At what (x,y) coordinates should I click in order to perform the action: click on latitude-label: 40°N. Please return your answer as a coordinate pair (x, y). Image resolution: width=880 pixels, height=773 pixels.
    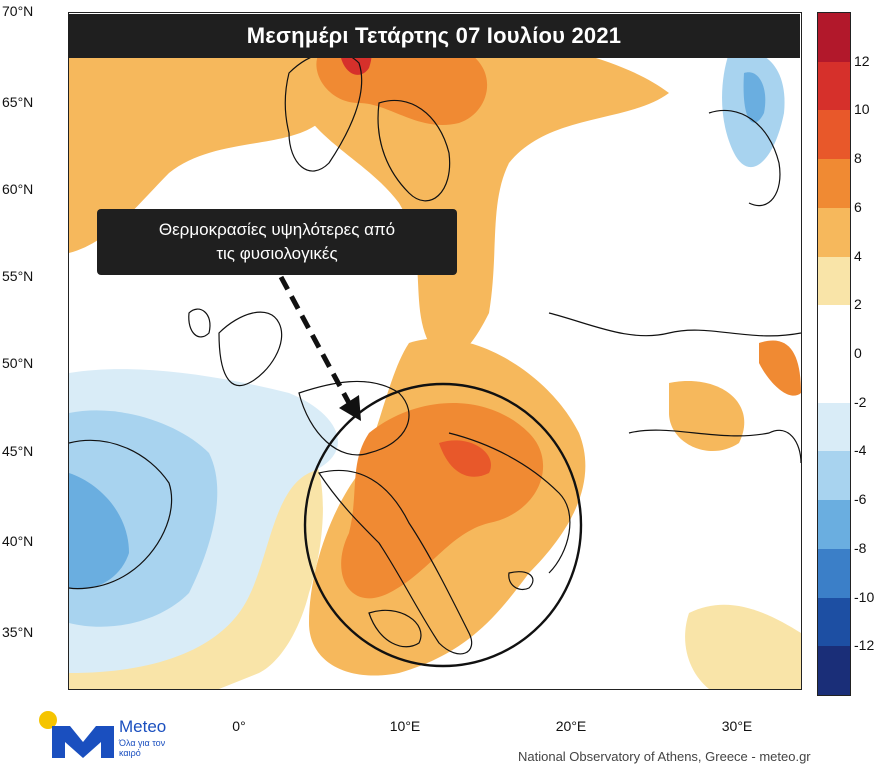
    Looking at the image, I should click on (18, 541).